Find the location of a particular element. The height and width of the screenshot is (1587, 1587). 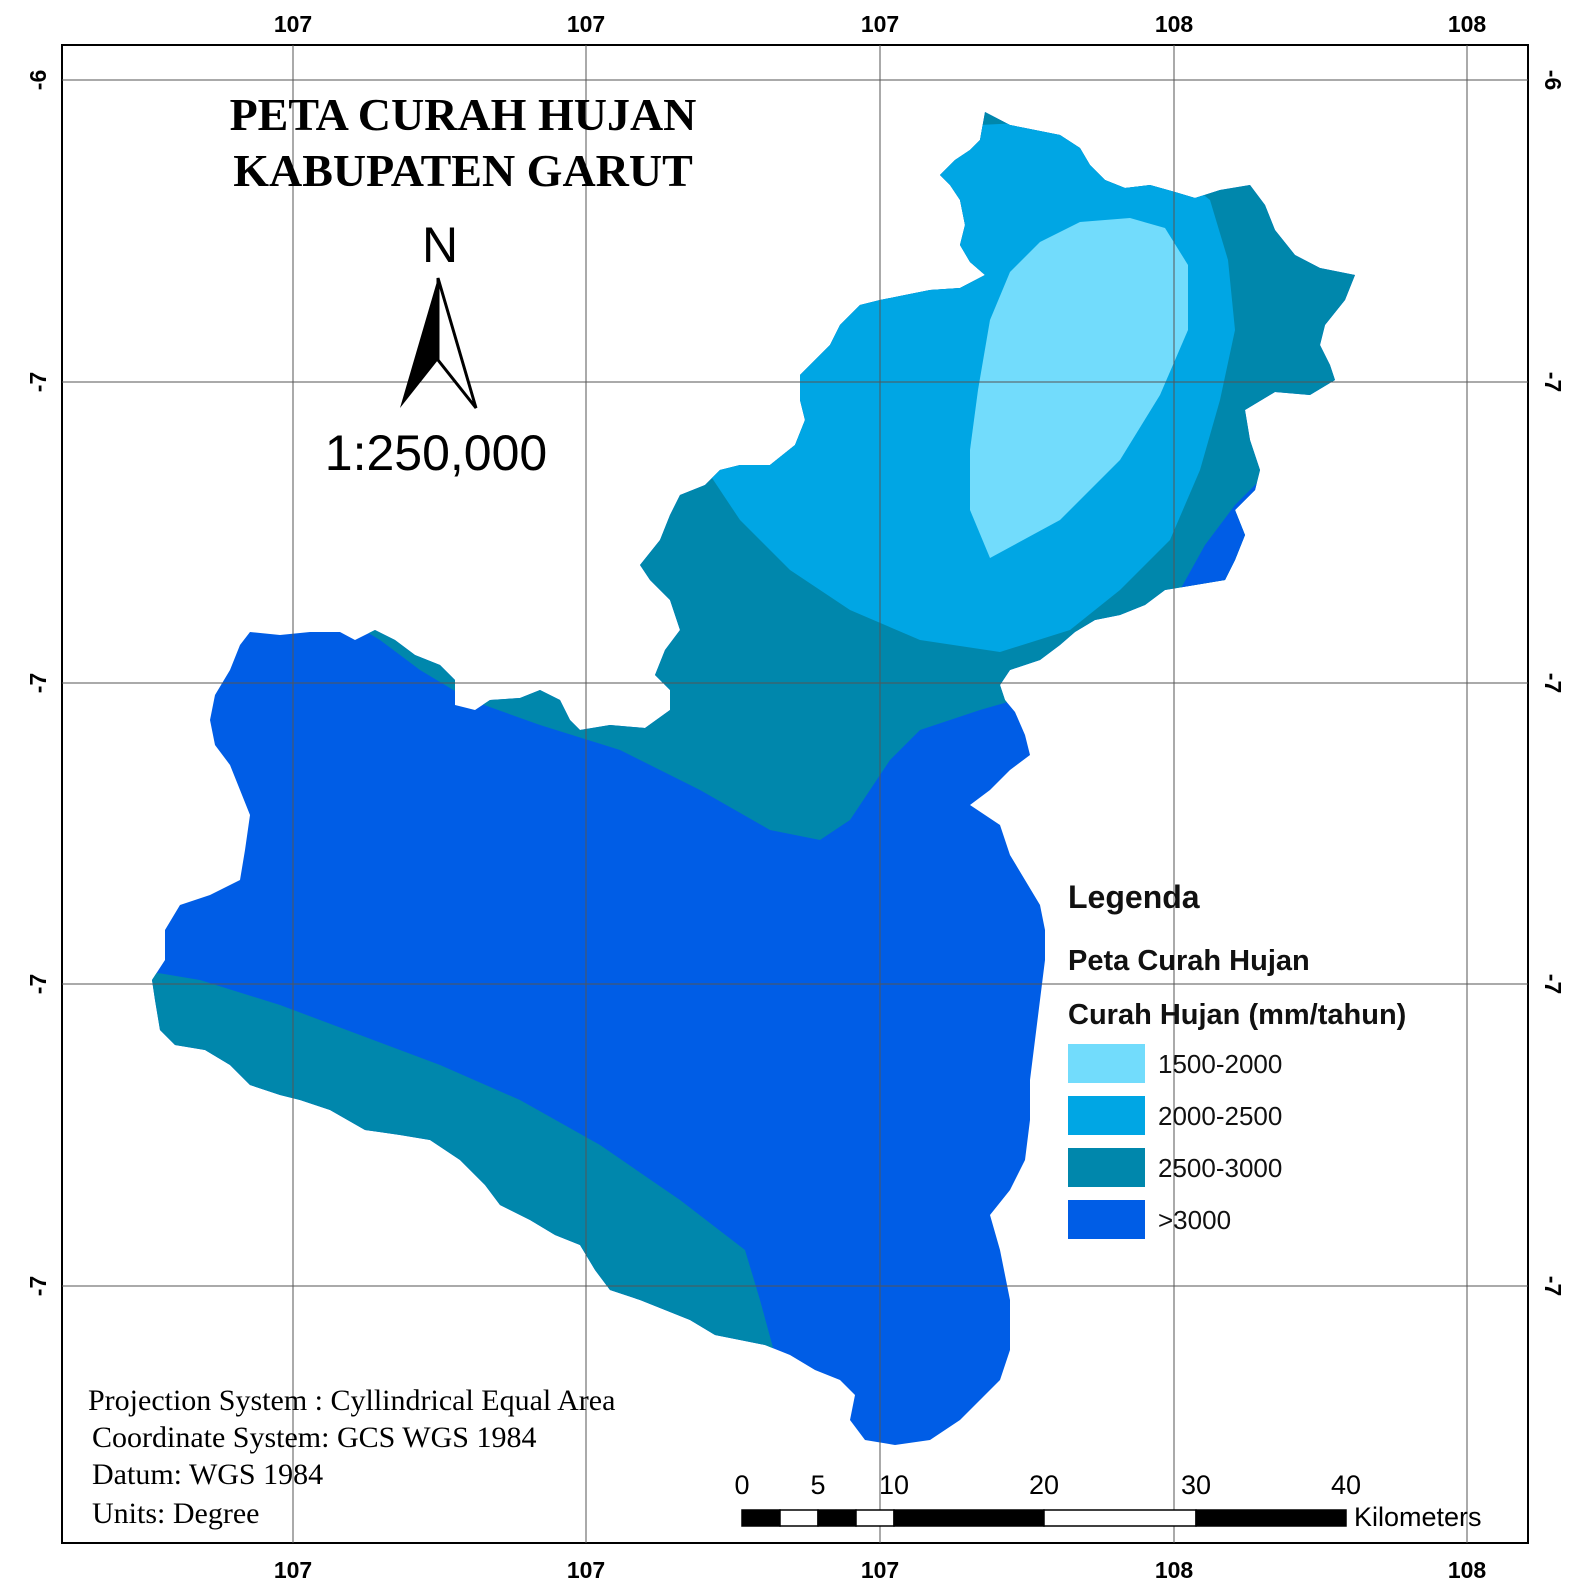

scale-bar-tick-label: 0 is located at coordinates (741, 1485).